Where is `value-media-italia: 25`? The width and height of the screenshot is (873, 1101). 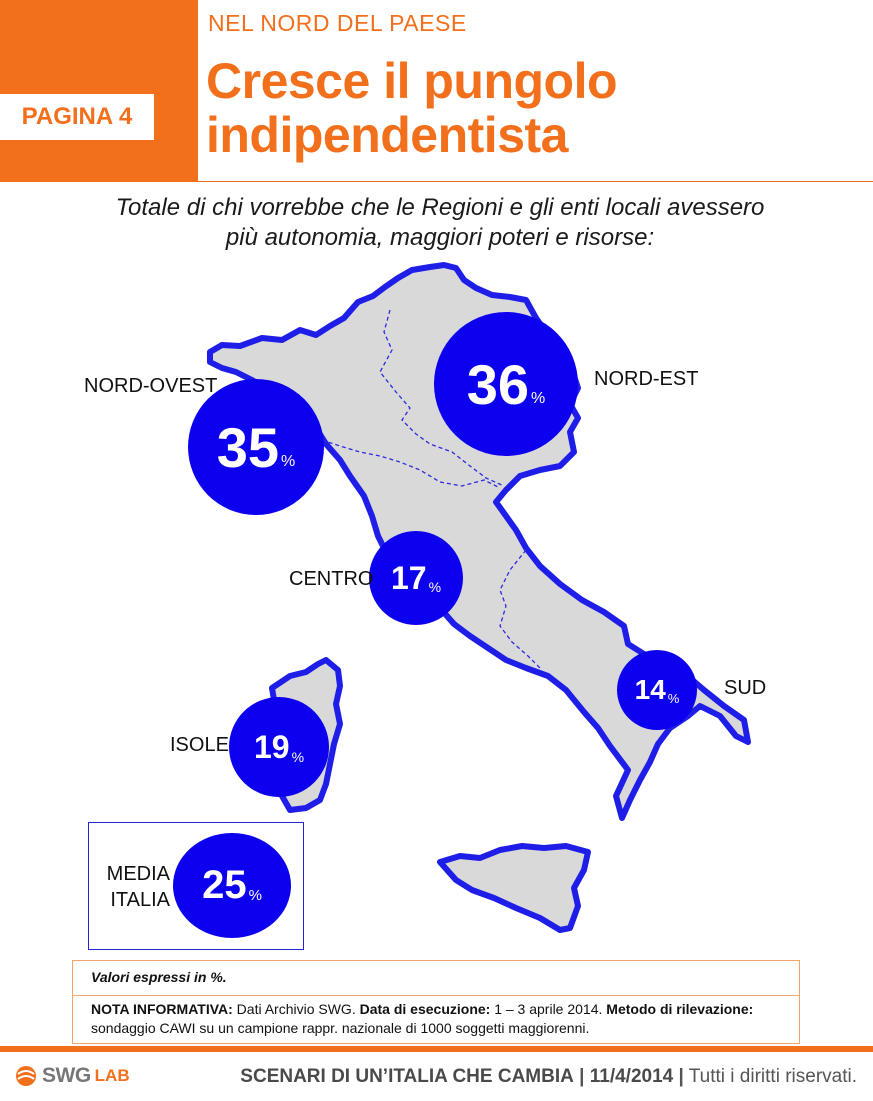 value-media-italia: 25 is located at coordinates (224, 885).